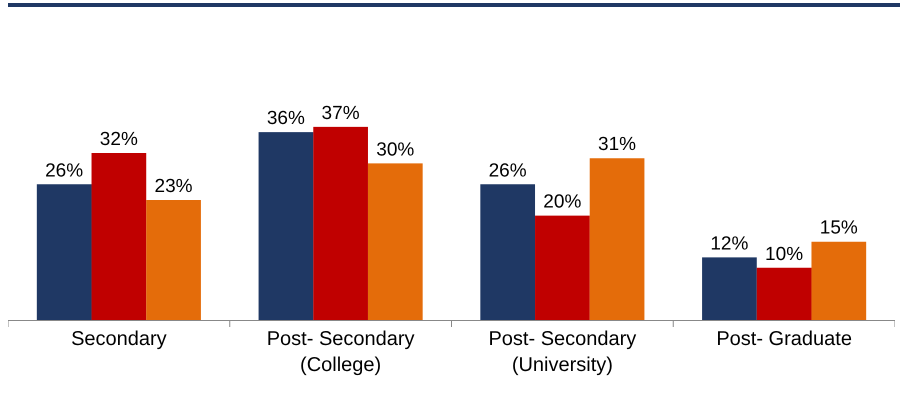 Image resolution: width=903 pixels, height=402 pixels. Describe the element at coordinates (285, 119) in the screenshot. I see `data-label: 36%` at that location.